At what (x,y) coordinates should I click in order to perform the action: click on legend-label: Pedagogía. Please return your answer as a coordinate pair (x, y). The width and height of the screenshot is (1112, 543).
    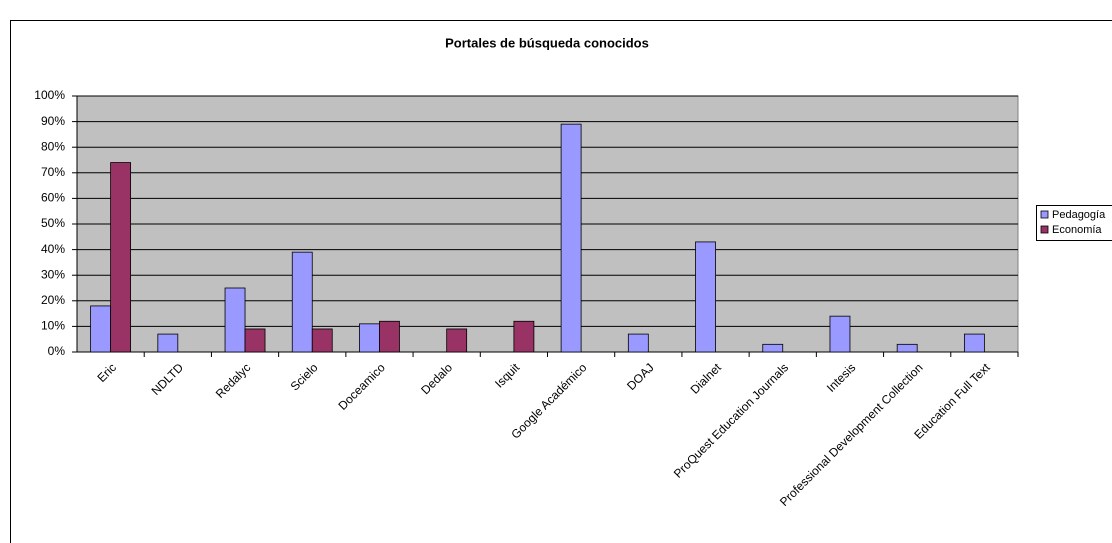
    Looking at the image, I should click on (1079, 215).